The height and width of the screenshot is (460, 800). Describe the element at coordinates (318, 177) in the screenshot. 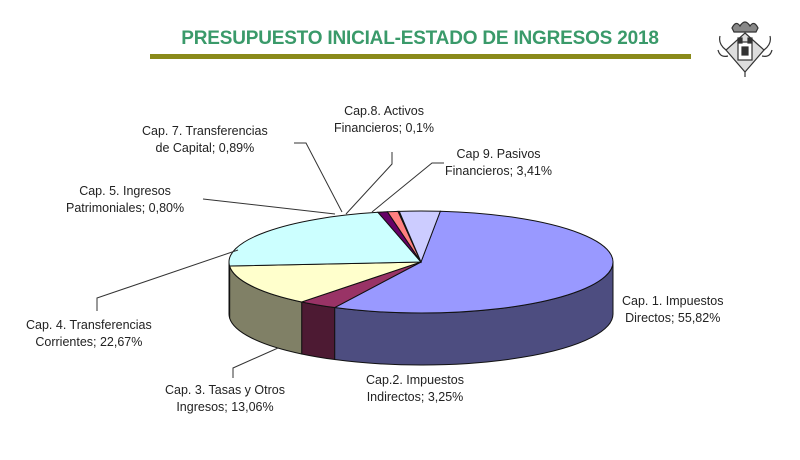

I see `leader-cap7` at that location.